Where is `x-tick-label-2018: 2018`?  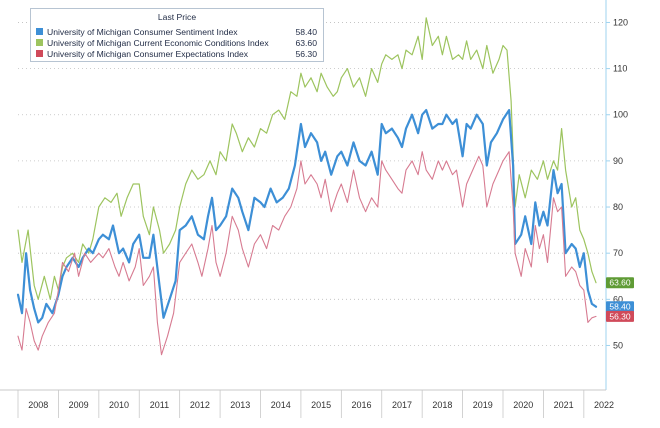
x-tick-label-2018: 2018 is located at coordinates (442, 405).